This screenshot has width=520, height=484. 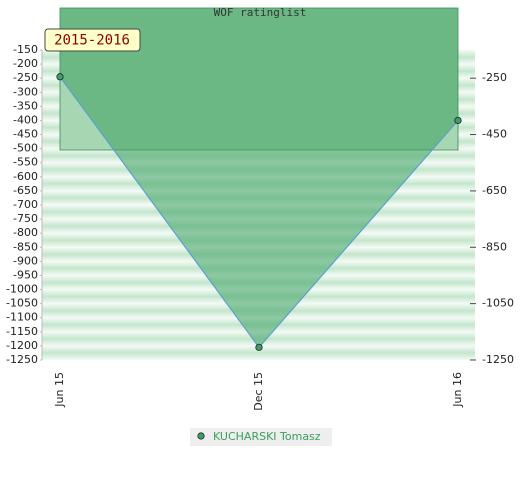 I want to click on y2-tick-label: -1050, so click(x=498, y=303).